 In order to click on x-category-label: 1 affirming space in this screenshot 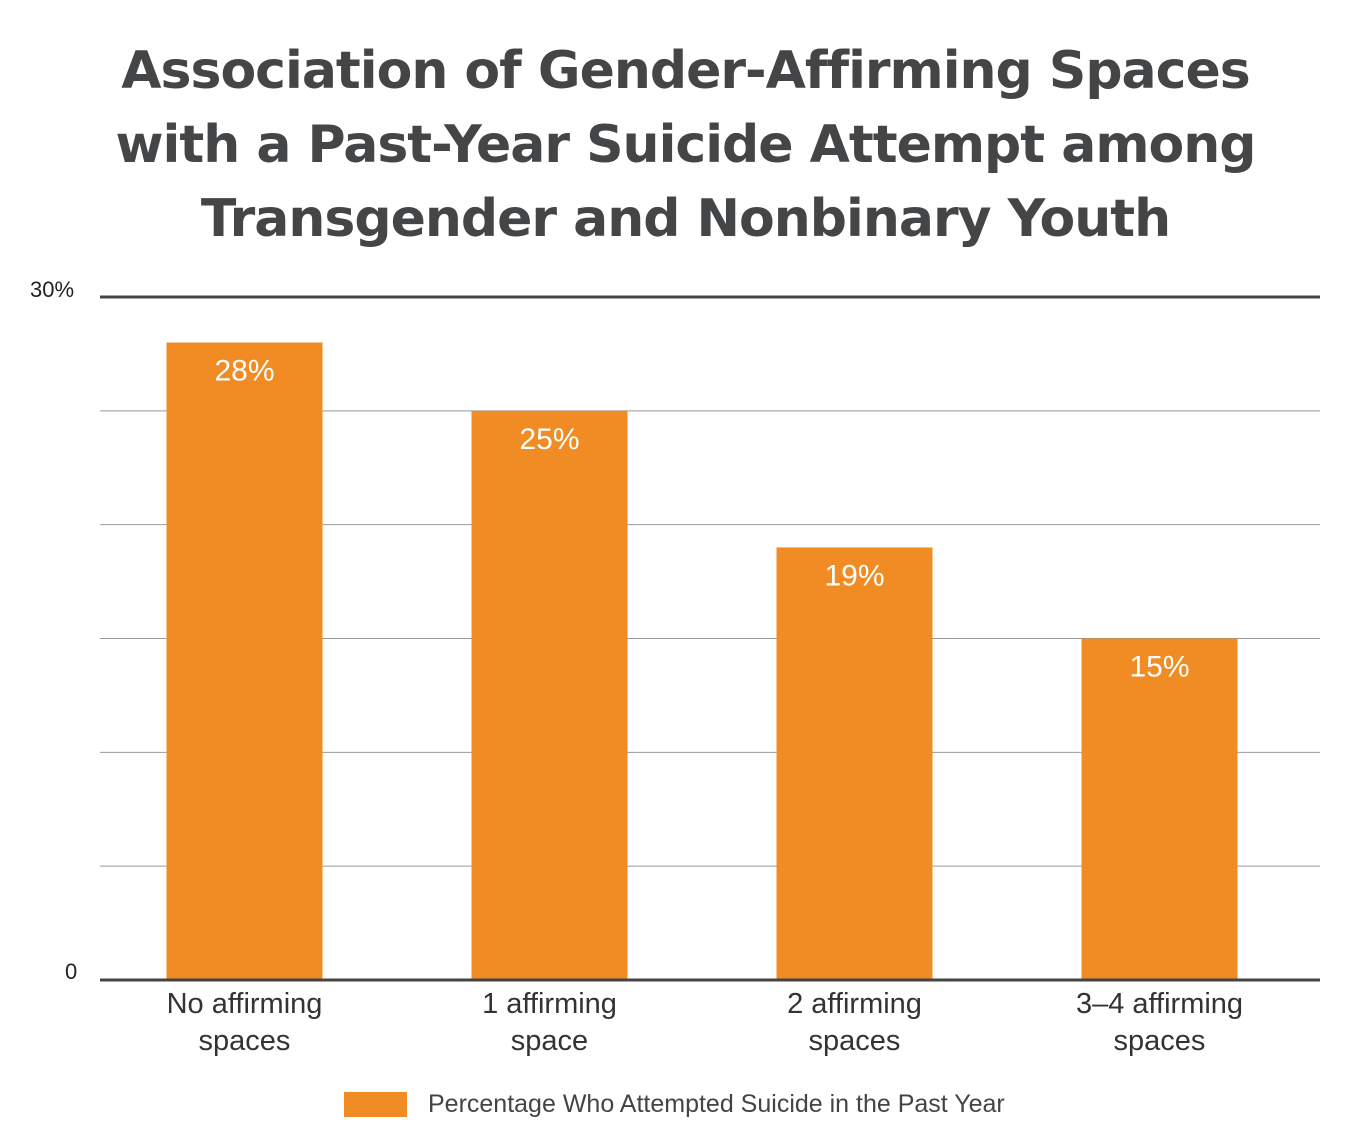, I will do `click(549, 1022)`.